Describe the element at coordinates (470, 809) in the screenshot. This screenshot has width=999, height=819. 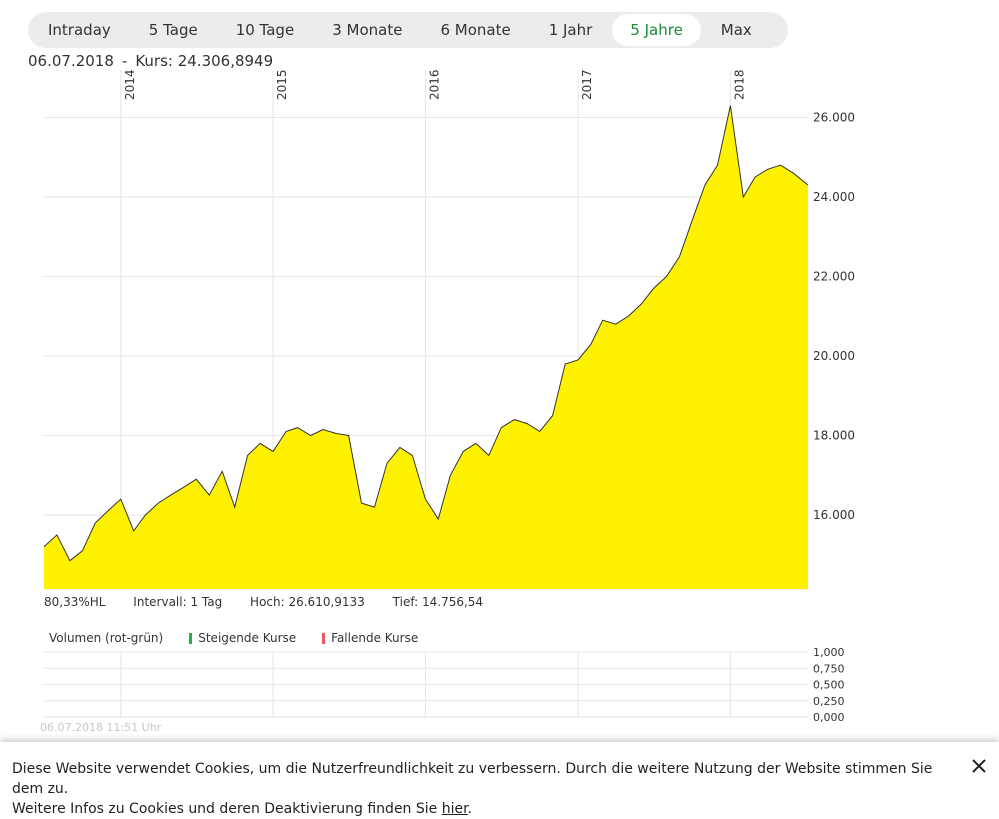
I see `cookie-text-suffix: .` at that location.